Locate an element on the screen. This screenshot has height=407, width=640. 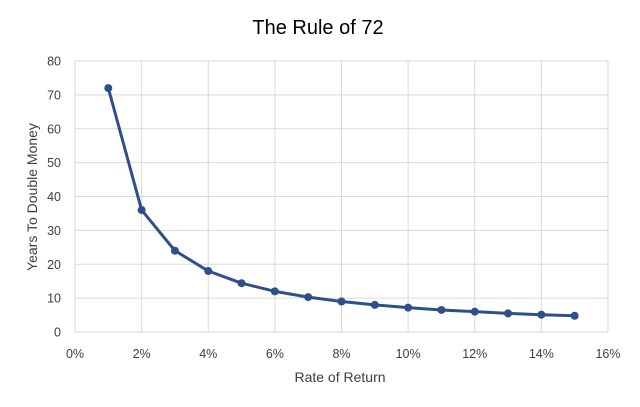
y-tick-label: 80 is located at coordinates (54, 62).